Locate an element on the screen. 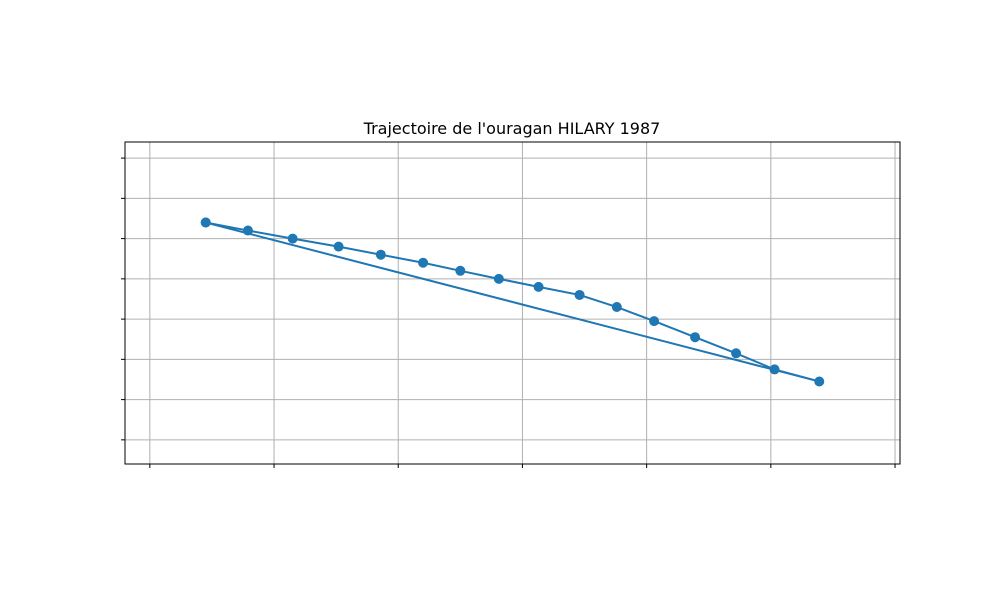  chart-title: Trajectoire de l'ouragan HILARY 1987 is located at coordinates (512, 128).